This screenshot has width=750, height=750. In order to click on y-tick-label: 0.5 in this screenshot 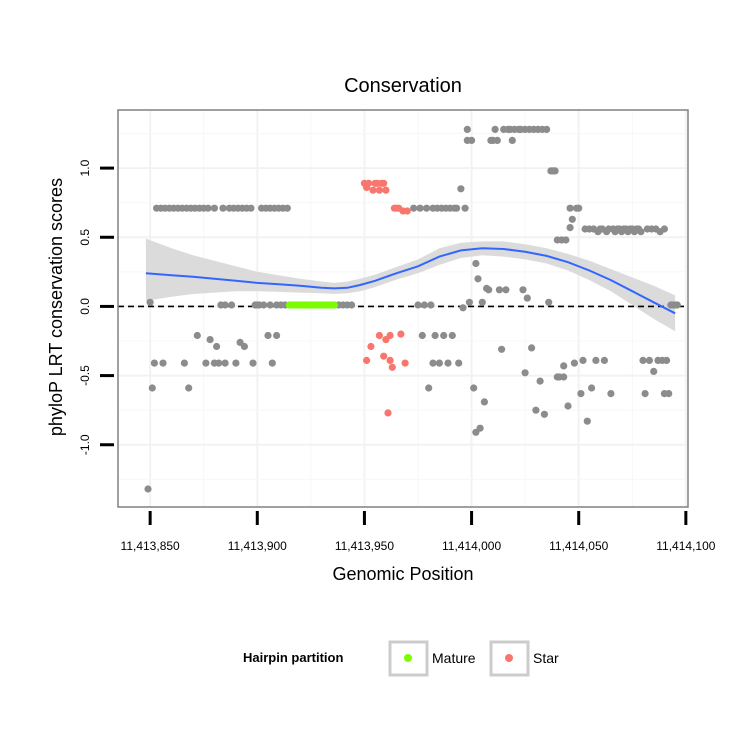, I will do `click(85, 237)`.